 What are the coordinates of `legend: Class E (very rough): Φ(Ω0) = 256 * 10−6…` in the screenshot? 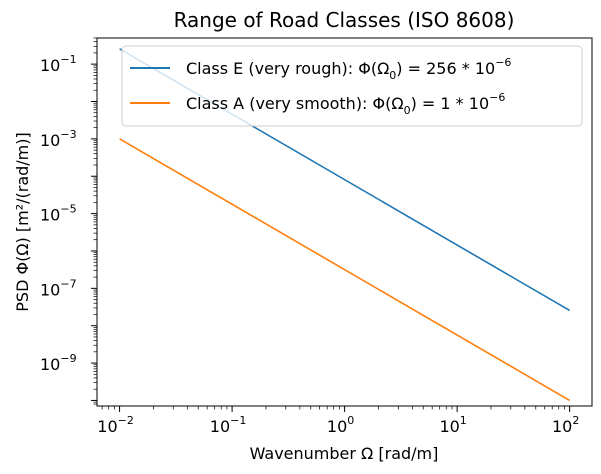 It's located at (352, 86).